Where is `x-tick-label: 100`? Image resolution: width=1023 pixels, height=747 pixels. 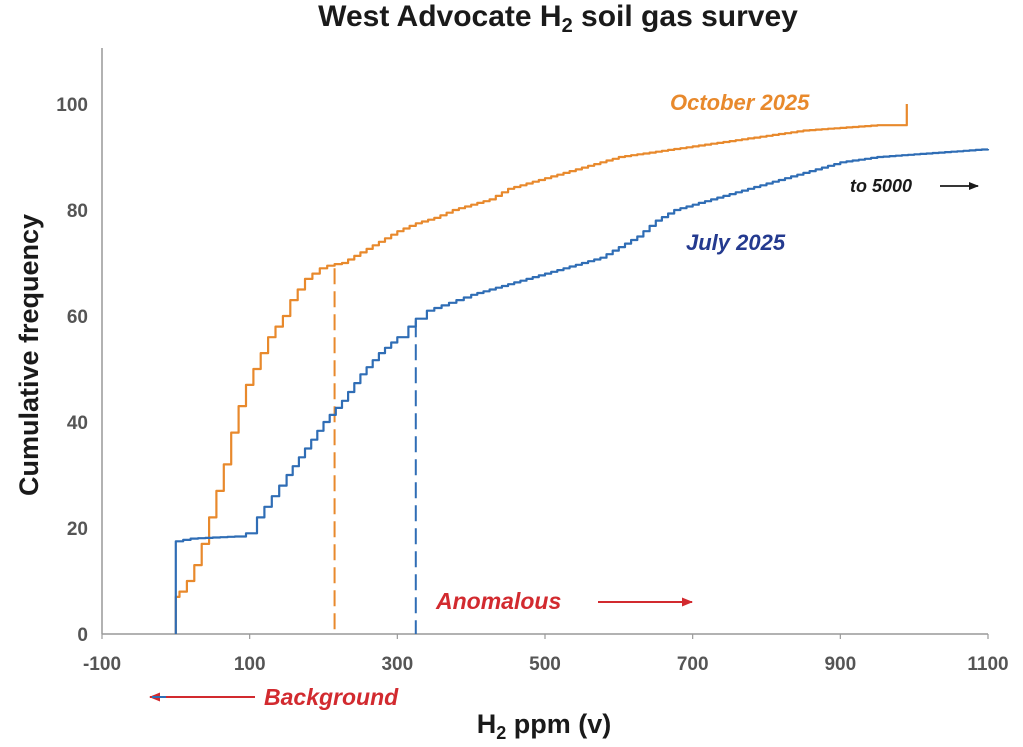 x-tick-label: 100 is located at coordinates (250, 664).